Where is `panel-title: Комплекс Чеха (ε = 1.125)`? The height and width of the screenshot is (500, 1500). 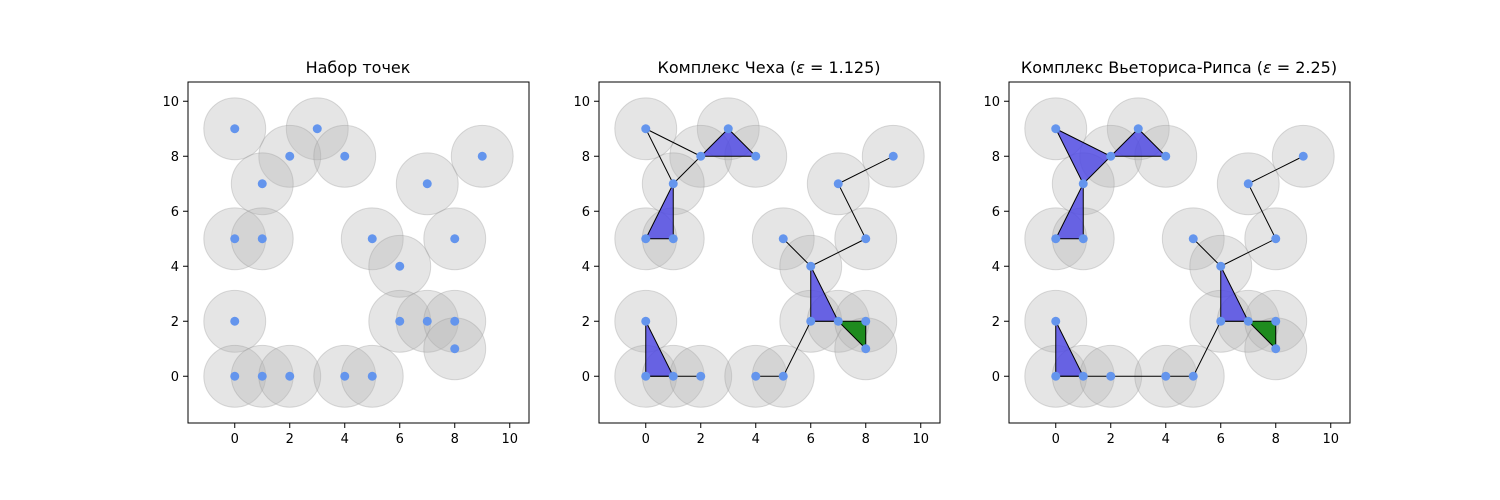
panel-title: Комплекс Чеха (ε = 1.125) is located at coordinates (769, 67).